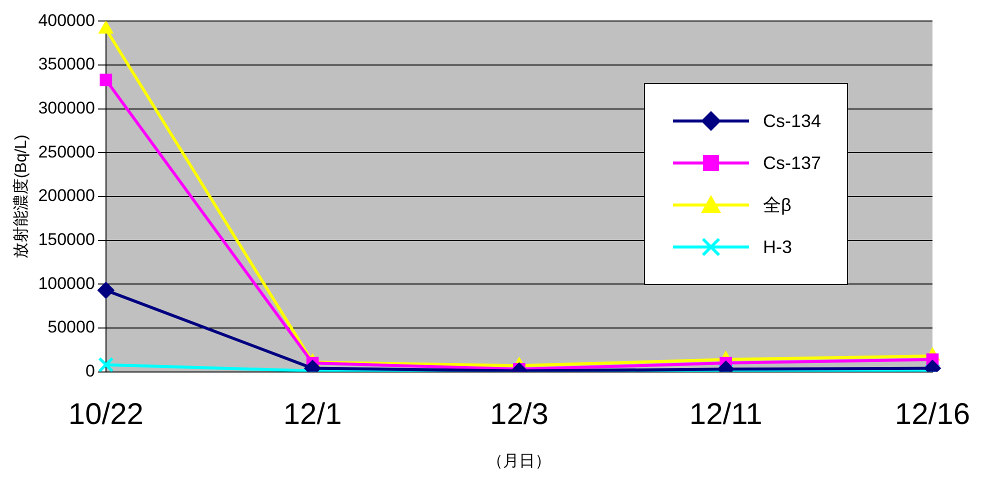 The height and width of the screenshot is (479, 998). What do you see at coordinates (791, 121) in the screenshot?
I see `legend-label: Cs-134` at bounding box center [791, 121].